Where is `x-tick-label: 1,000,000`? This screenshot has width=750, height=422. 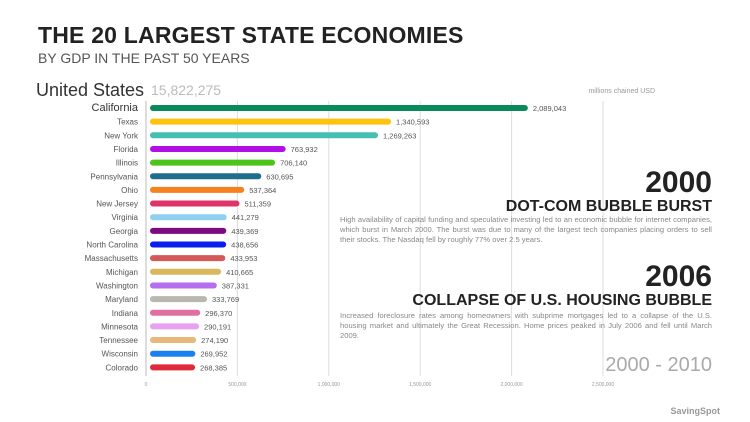 x-tick-label: 1,000,000 is located at coordinates (329, 385).